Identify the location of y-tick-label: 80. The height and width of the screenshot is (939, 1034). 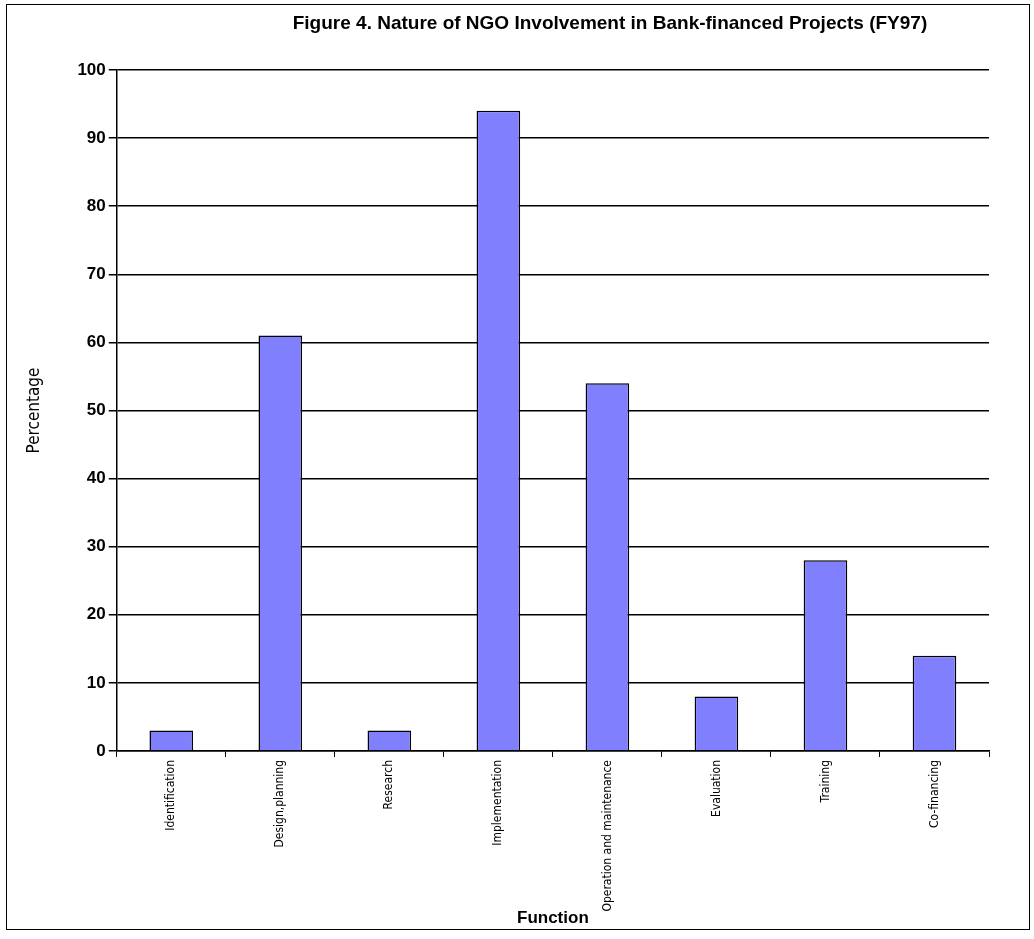
(96, 205).